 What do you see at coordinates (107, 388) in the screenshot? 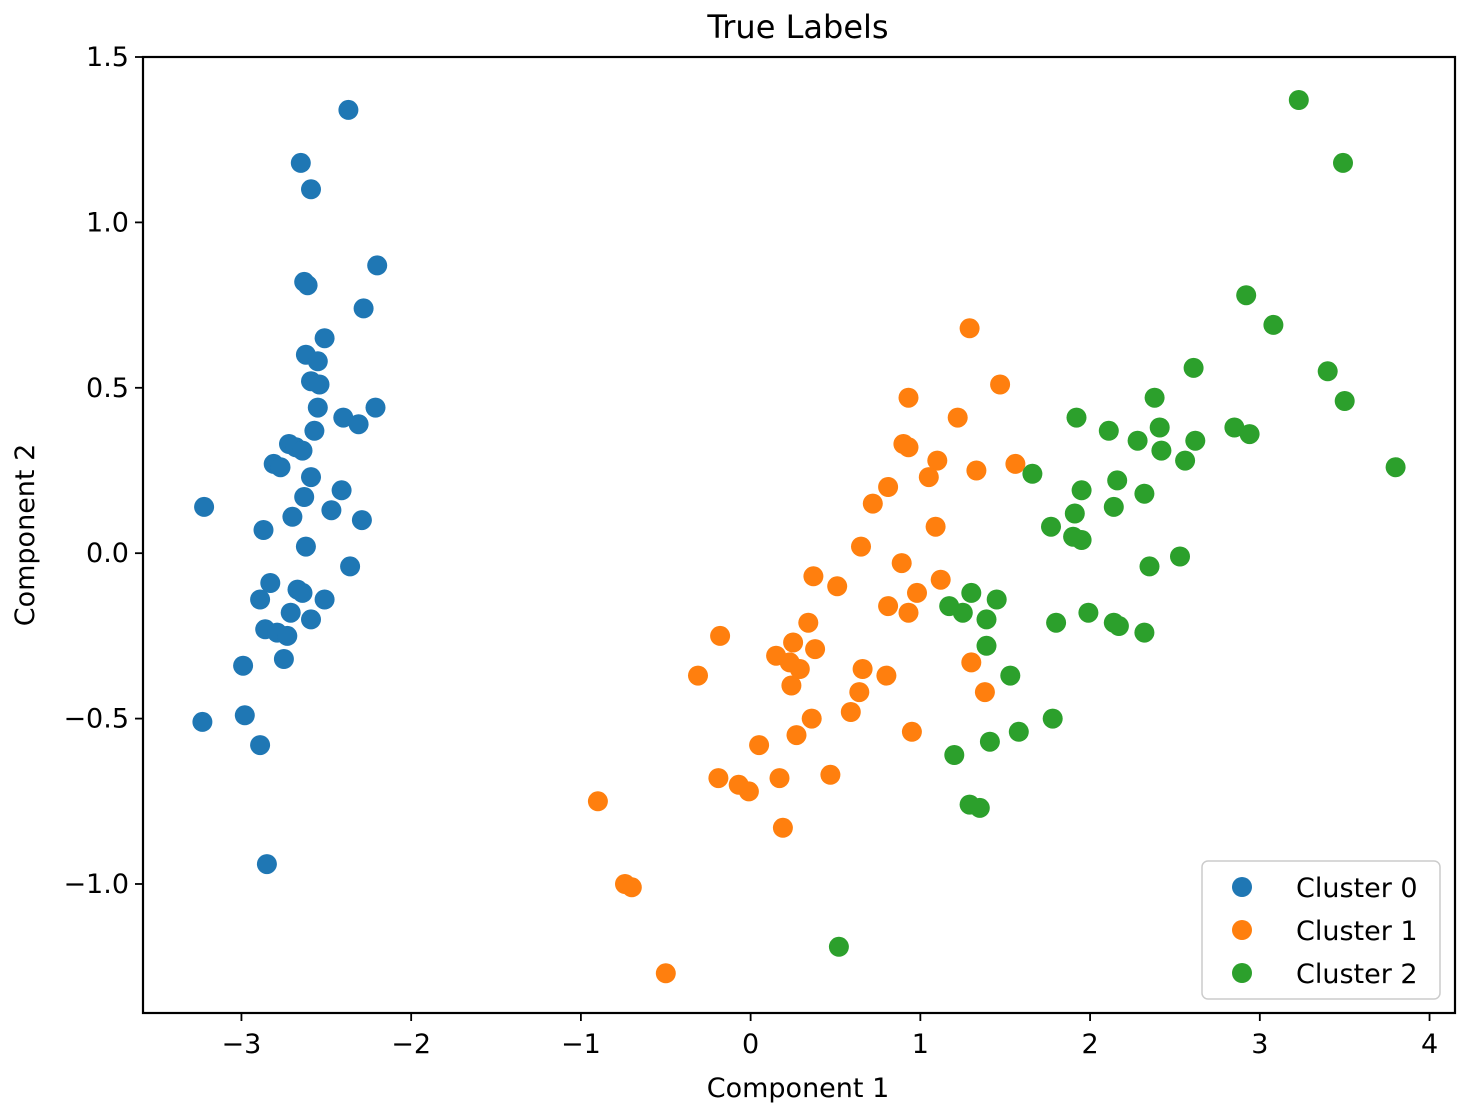
I see `y-tick-label: 0.5` at bounding box center [107, 388].